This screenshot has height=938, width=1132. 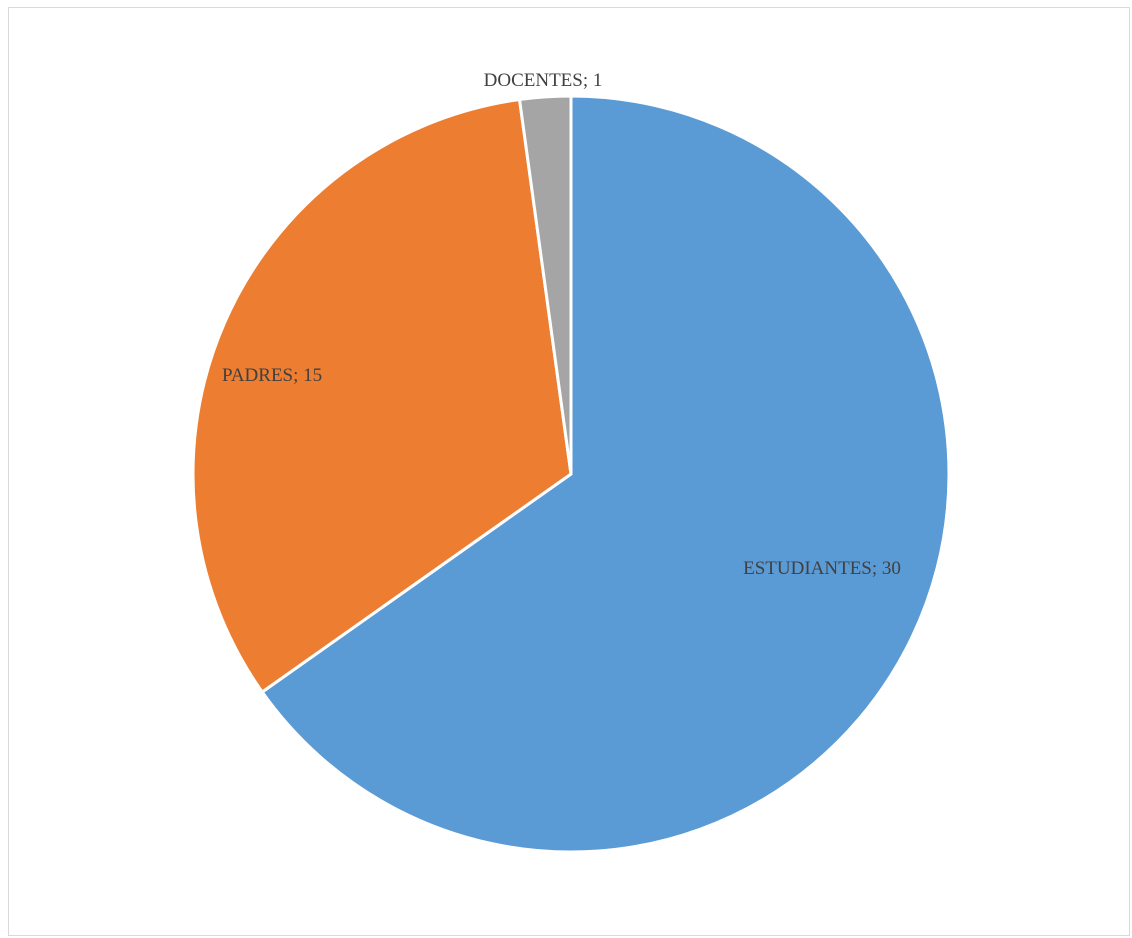 What do you see at coordinates (822, 568) in the screenshot?
I see `data-label-estudiantes: ESTUDIANTES; 30` at bounding box center [822, 568].